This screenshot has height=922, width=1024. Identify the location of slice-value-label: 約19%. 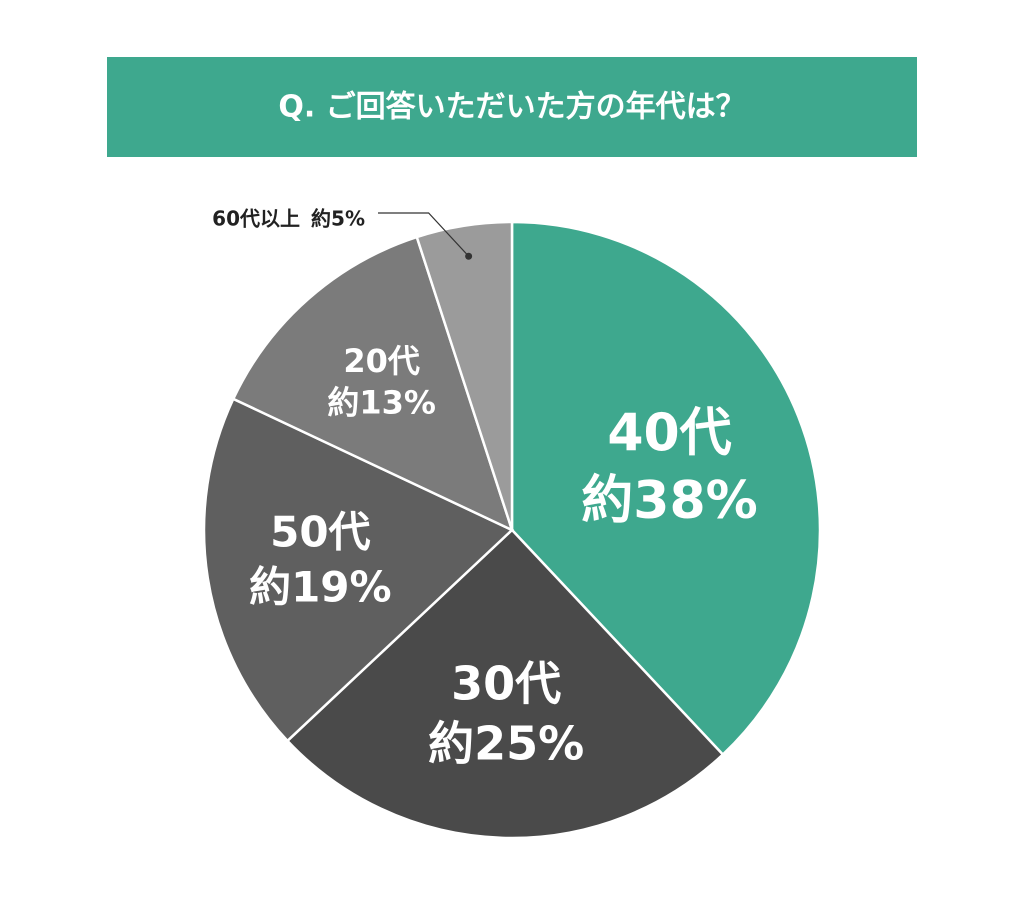
(320, 586).